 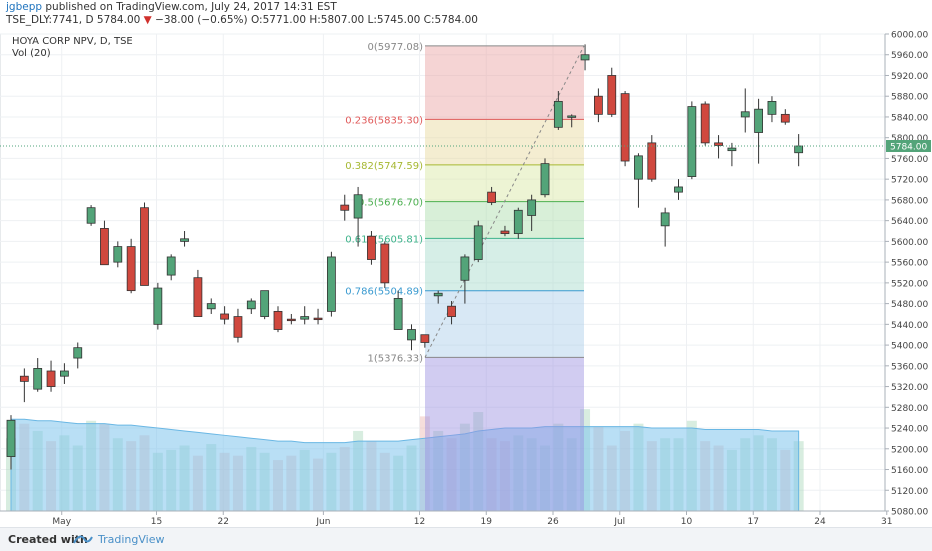 What do you see at coordinates (24, 7) in the screenshot?
I see `author-link: jgbepp` at bounding box center [24, 7].